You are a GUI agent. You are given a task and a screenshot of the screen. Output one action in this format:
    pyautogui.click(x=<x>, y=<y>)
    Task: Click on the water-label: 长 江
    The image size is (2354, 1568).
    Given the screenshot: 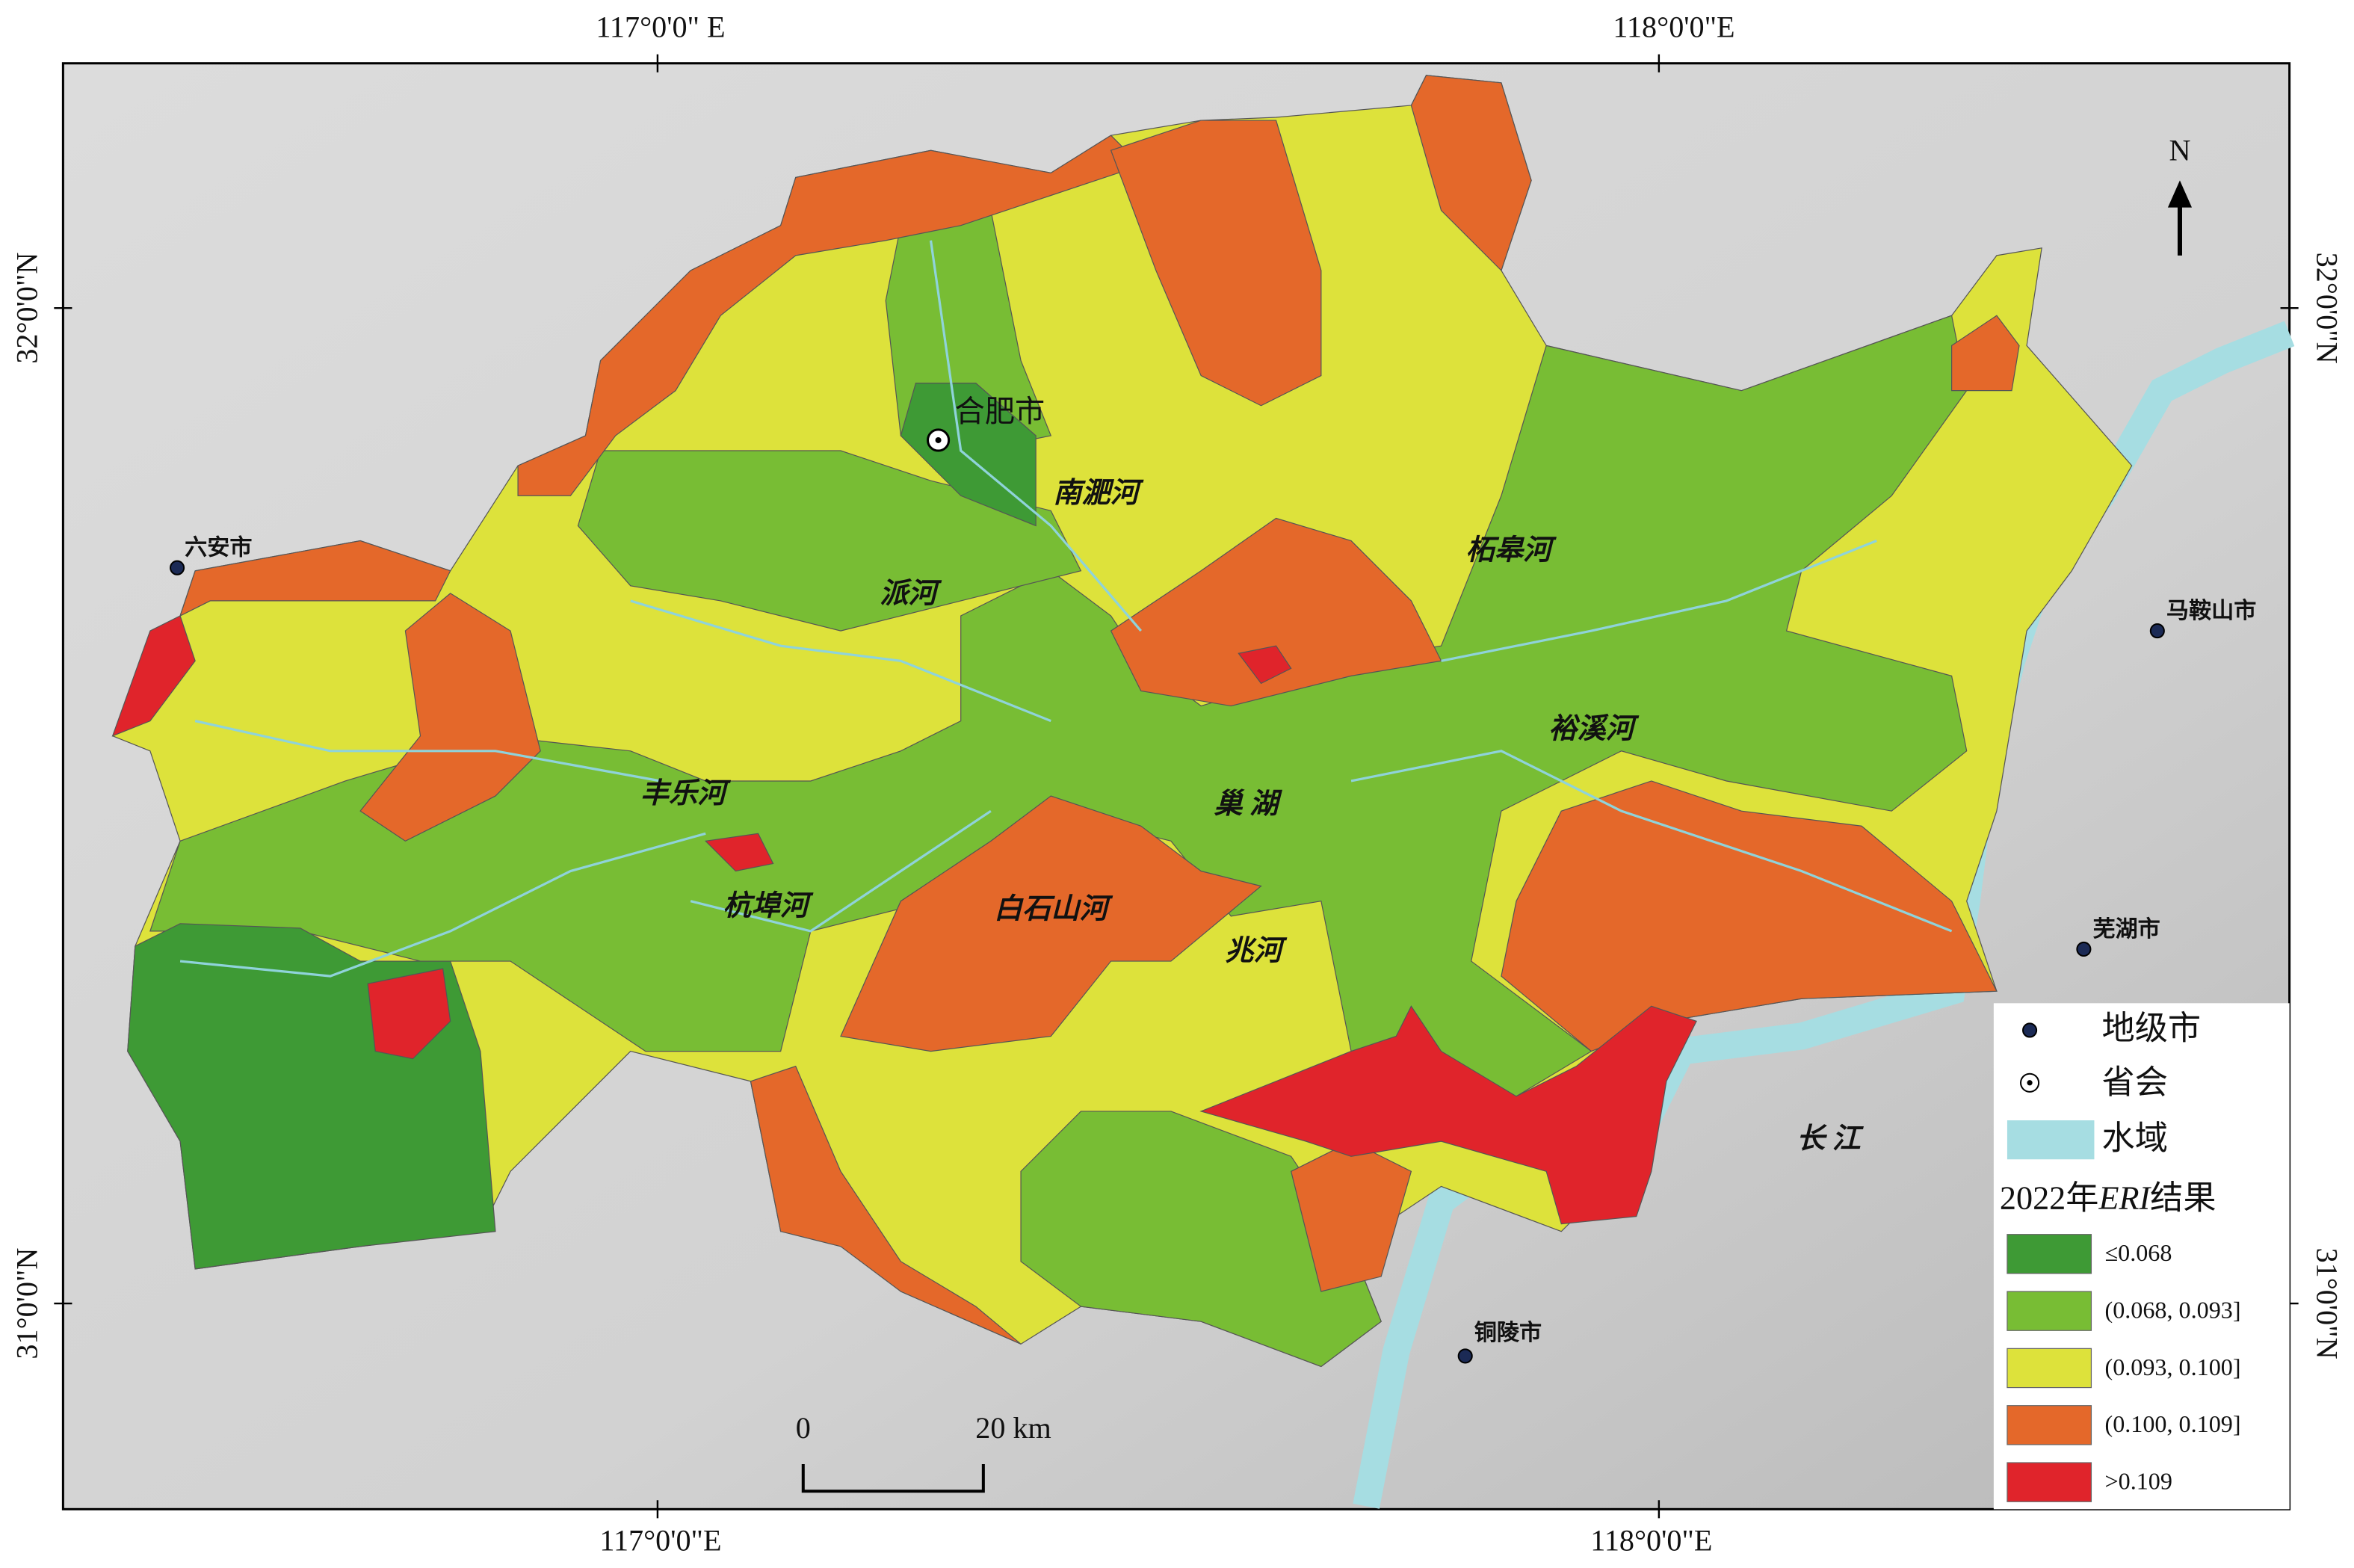 What is the action you would take?
    pyautogui.click(x=1831, y=1139)
    